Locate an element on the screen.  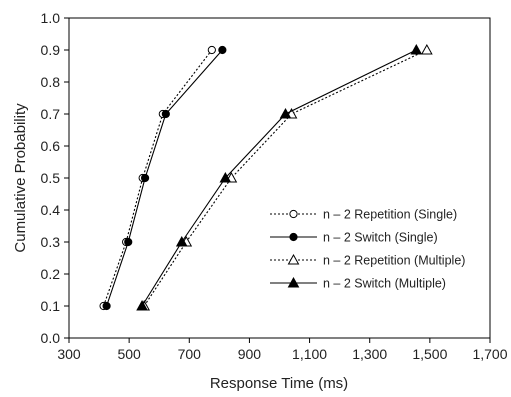
legend-label: n – 2 Repetition (Multiple) is located at coordinates (394, 261).